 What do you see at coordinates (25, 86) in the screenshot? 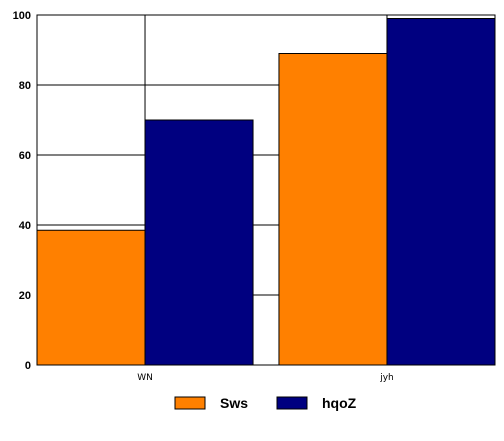
I see `y-tick-label: 80` at bounding box center [25, 86].